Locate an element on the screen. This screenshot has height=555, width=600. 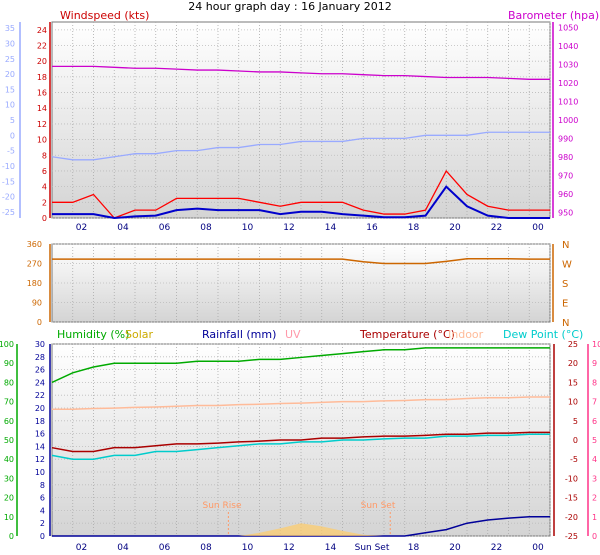
far-left-tick-label: -15 is located at coordinates (8, 181).